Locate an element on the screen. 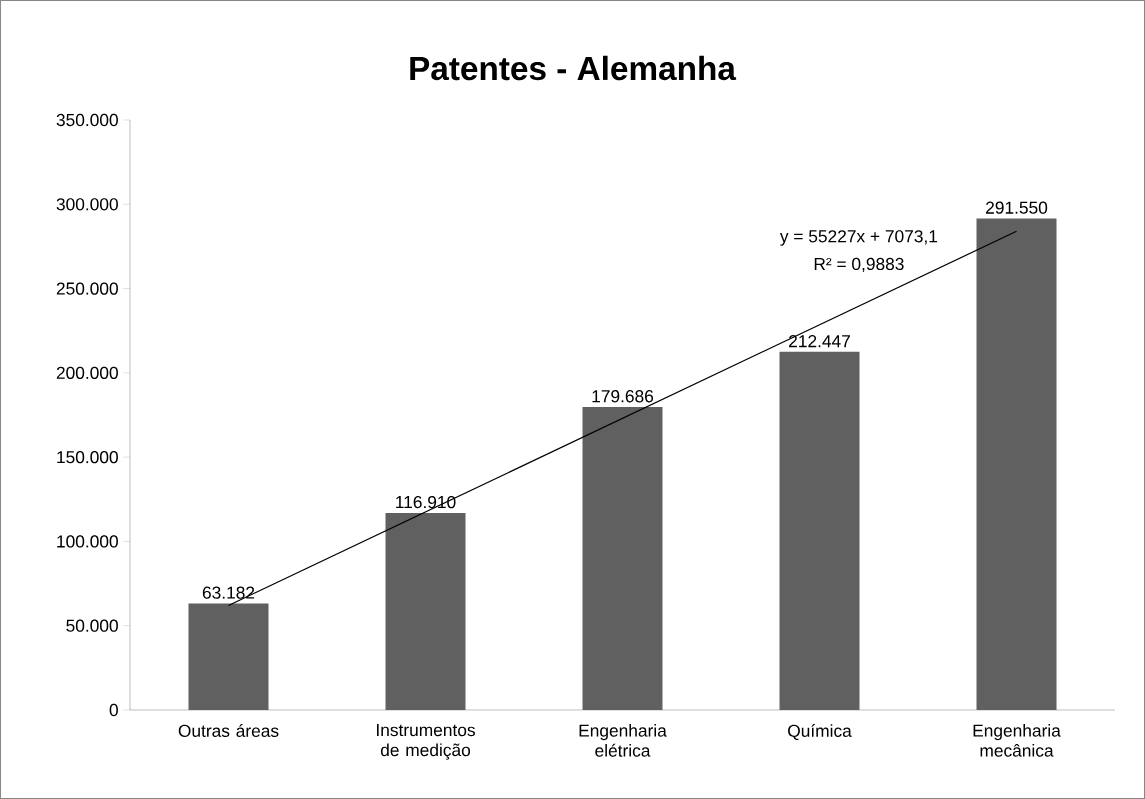 The height and width of the screenshot is (799, 1145). y-tick-label: 0 is located at coordinates (113, 710).